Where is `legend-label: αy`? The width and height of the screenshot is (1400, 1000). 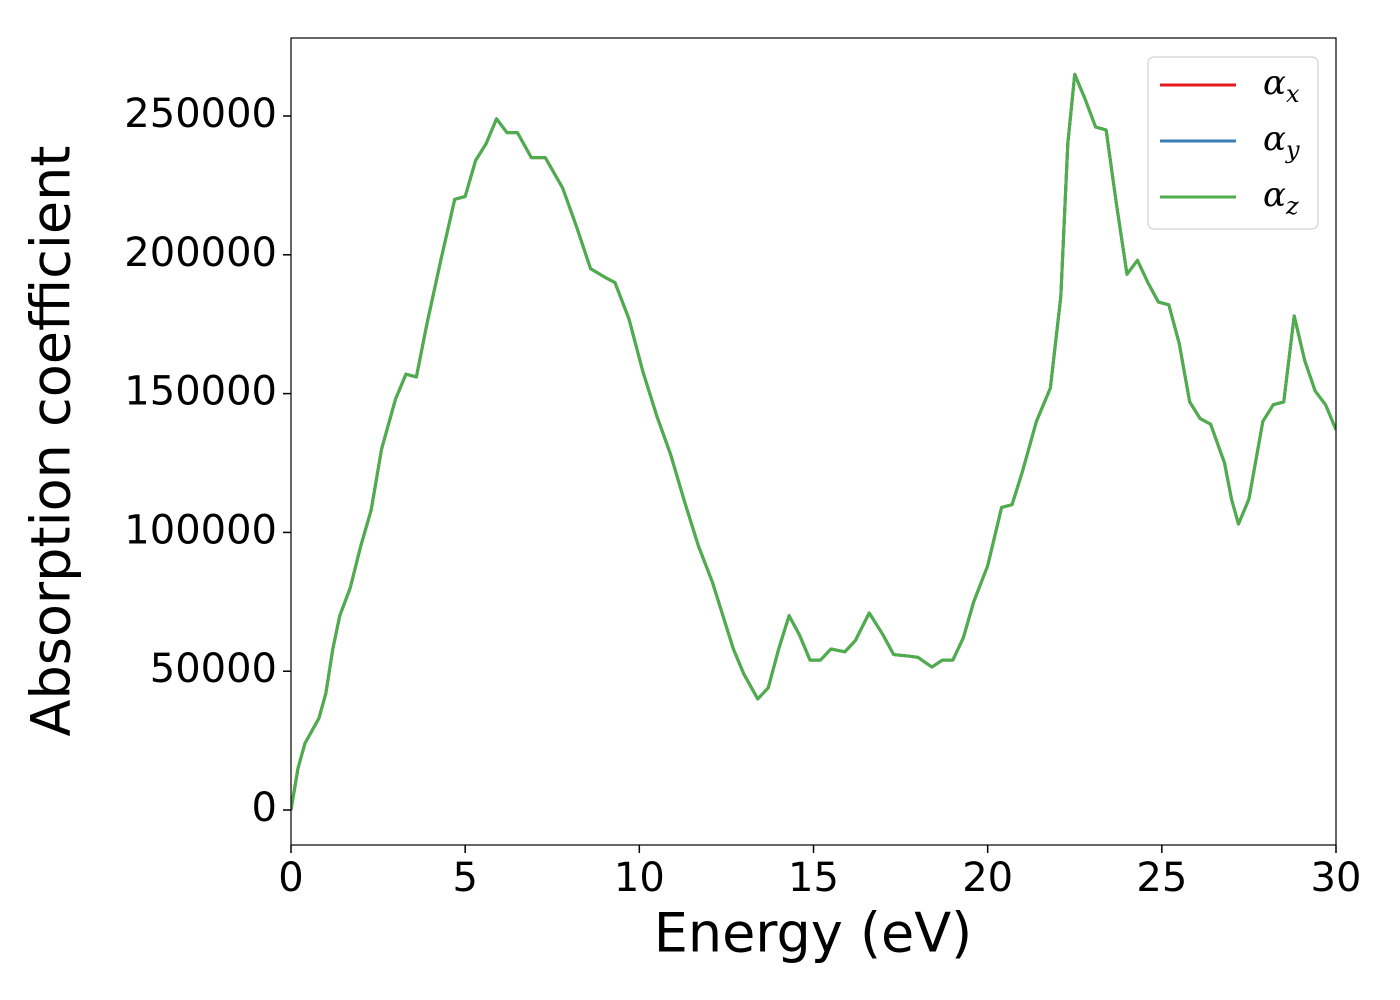
legend-label: αy is located at coordinates (1281, 141).